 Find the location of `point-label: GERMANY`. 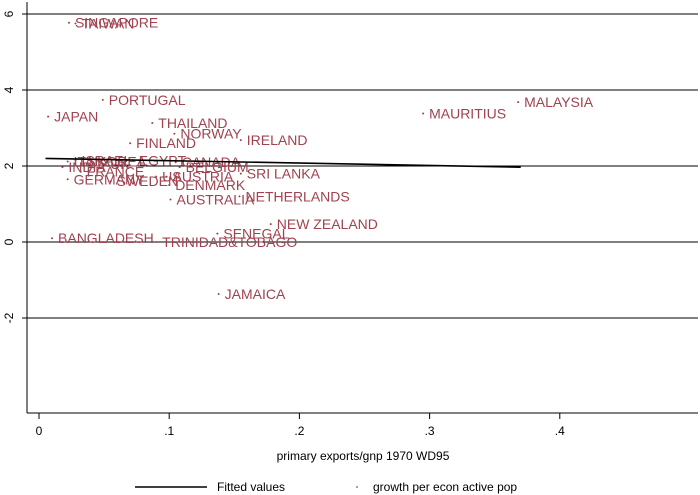

point-label: GERMANY is located at coordinates (109, 179).